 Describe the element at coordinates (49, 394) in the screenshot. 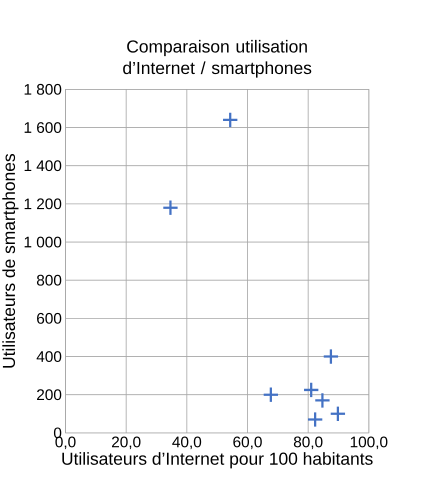

I see `y-tick-label: 200` at that location.